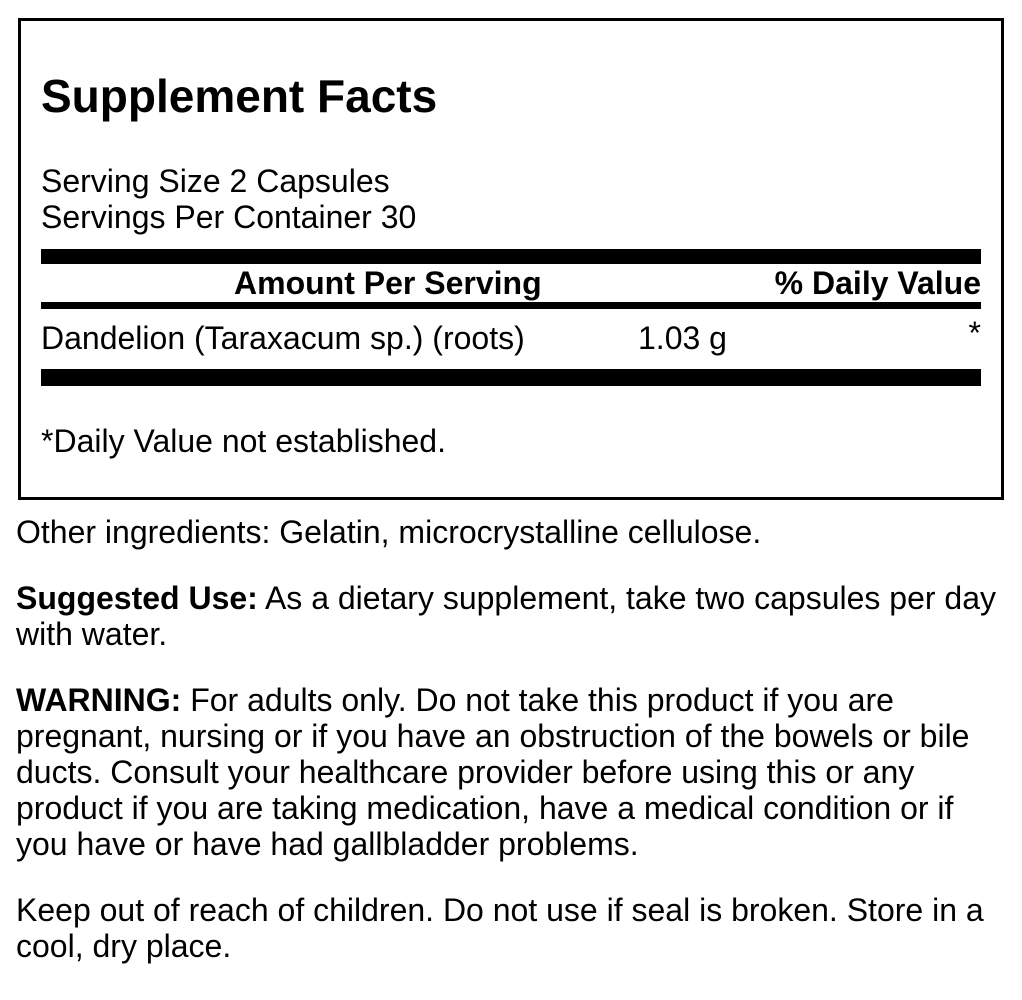 The height and width of the screenshot is (1000, 1022). I want to click on panel-title: Supplement Facts, so click(239, 96).